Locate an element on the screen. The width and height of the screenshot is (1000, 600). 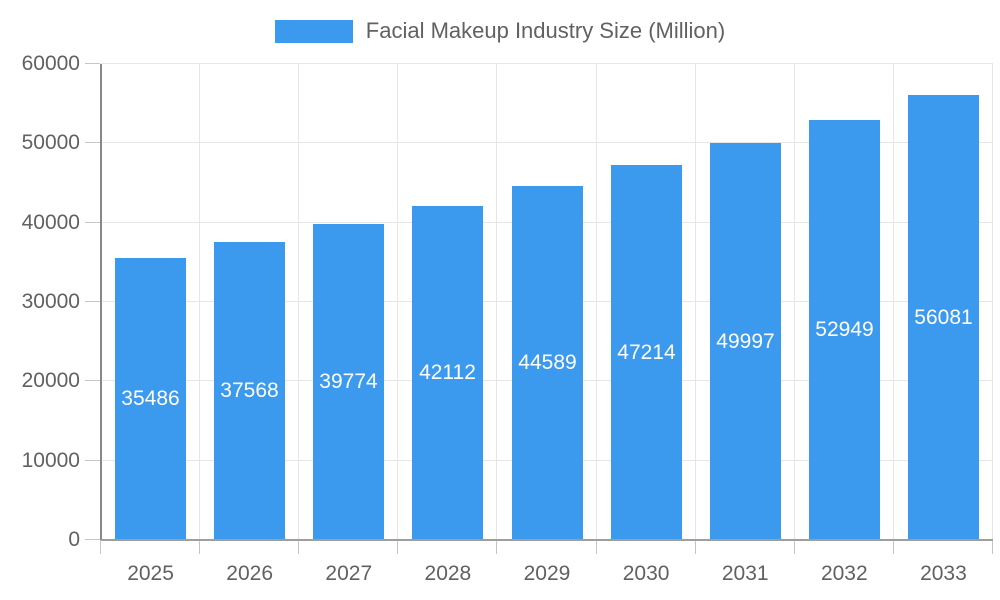
bar-value-label: 47214 is located at coordinates (646, 352).